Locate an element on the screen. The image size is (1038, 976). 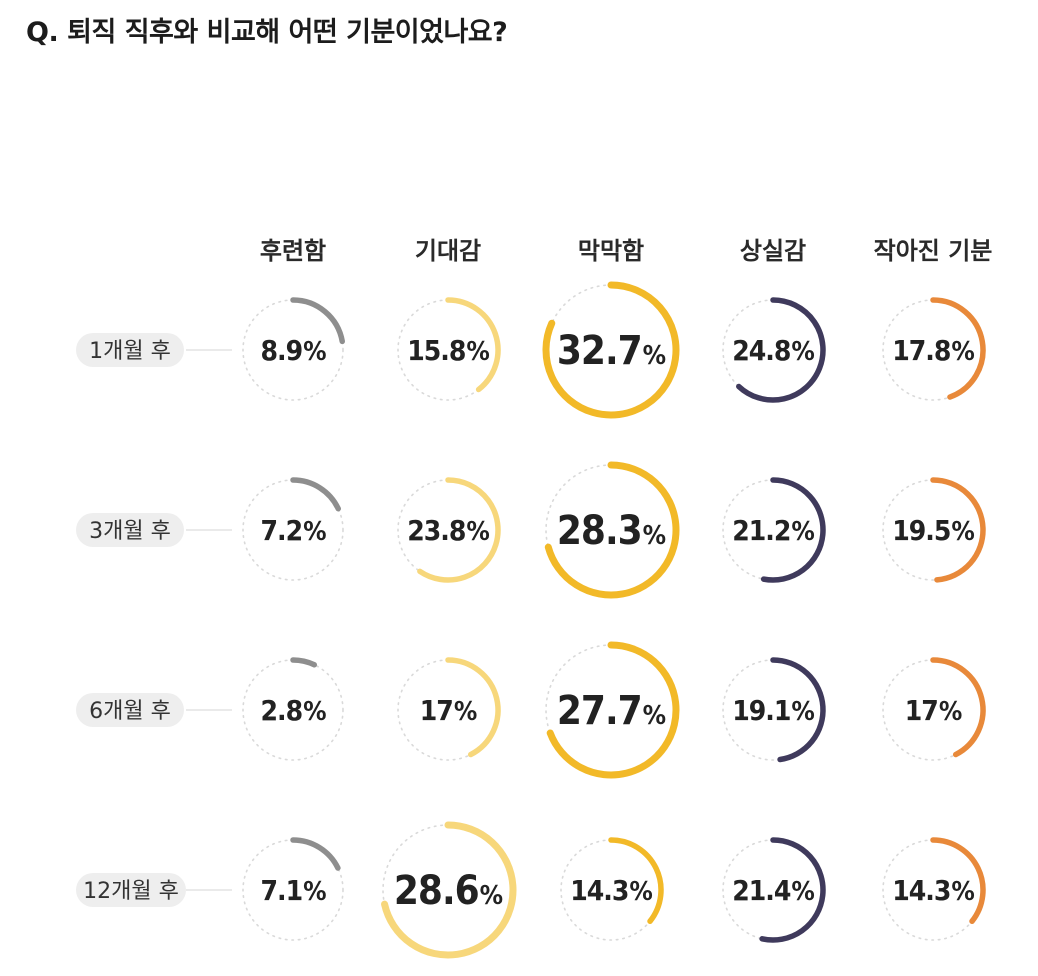
value-label: 24.8% is located at coordinates (773, 350).